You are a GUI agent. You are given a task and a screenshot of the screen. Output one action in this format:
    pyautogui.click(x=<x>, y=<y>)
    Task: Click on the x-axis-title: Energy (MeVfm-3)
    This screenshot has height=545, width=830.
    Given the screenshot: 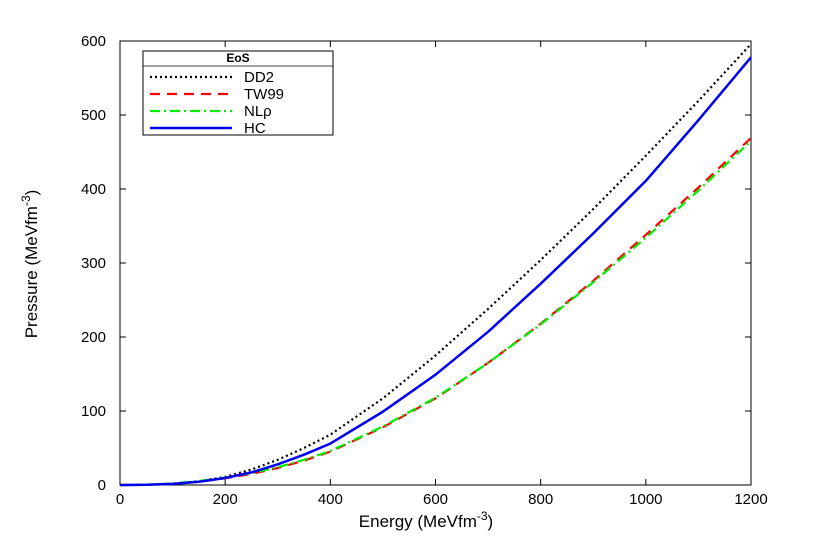 What is the action you would take?
    pyautogui.click(x=426, y=520)
    